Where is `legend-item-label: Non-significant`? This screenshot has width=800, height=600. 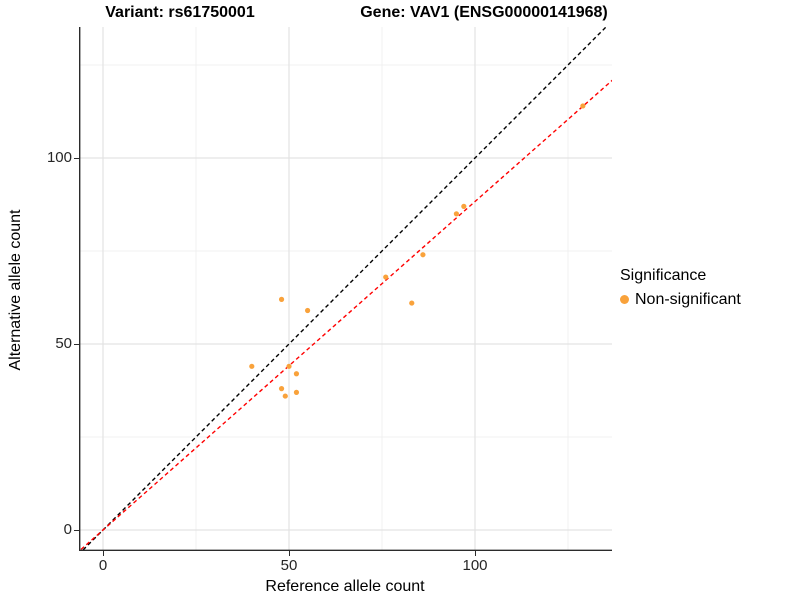 legend-item-label: Non-significant is located at coordinates (688, 299).